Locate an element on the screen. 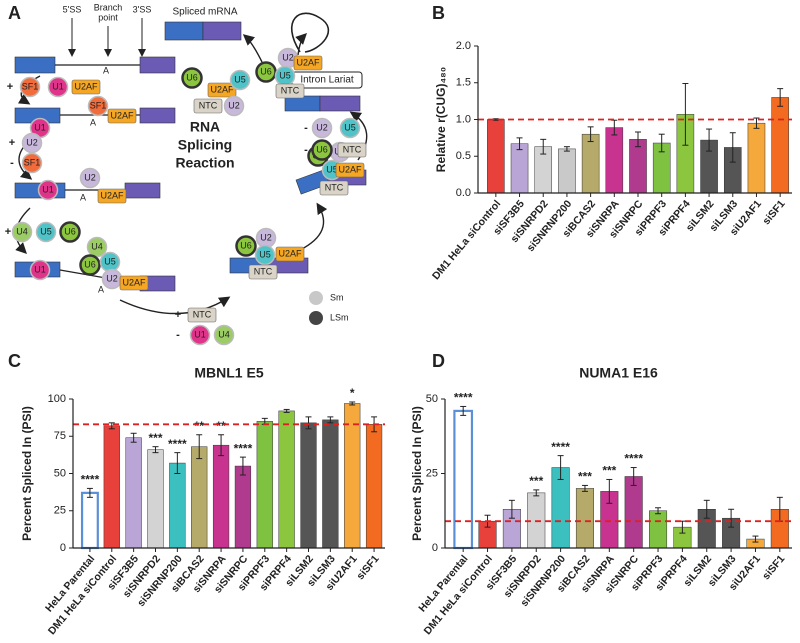  diagram-title: RNA is located at coordinates (205, 127).